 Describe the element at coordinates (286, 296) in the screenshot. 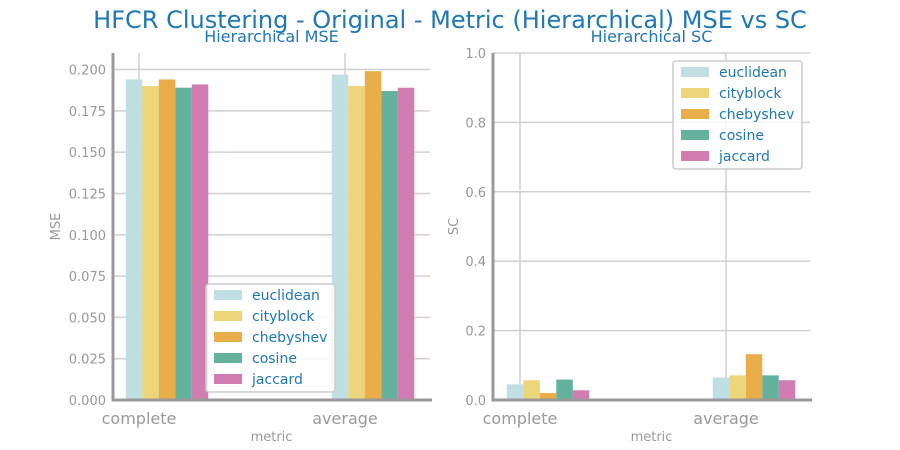

I see `mse-legend-label-euclidean: euclidean` at that location.